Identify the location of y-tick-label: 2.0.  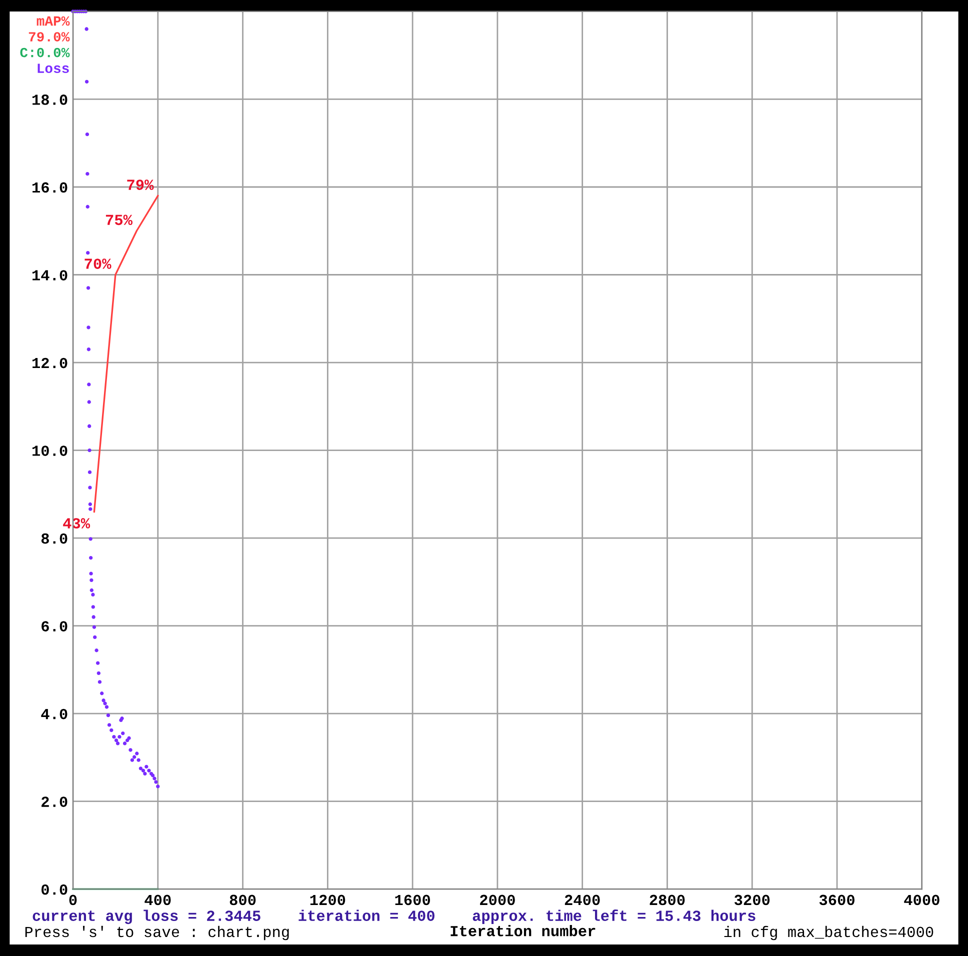
(55, 802).